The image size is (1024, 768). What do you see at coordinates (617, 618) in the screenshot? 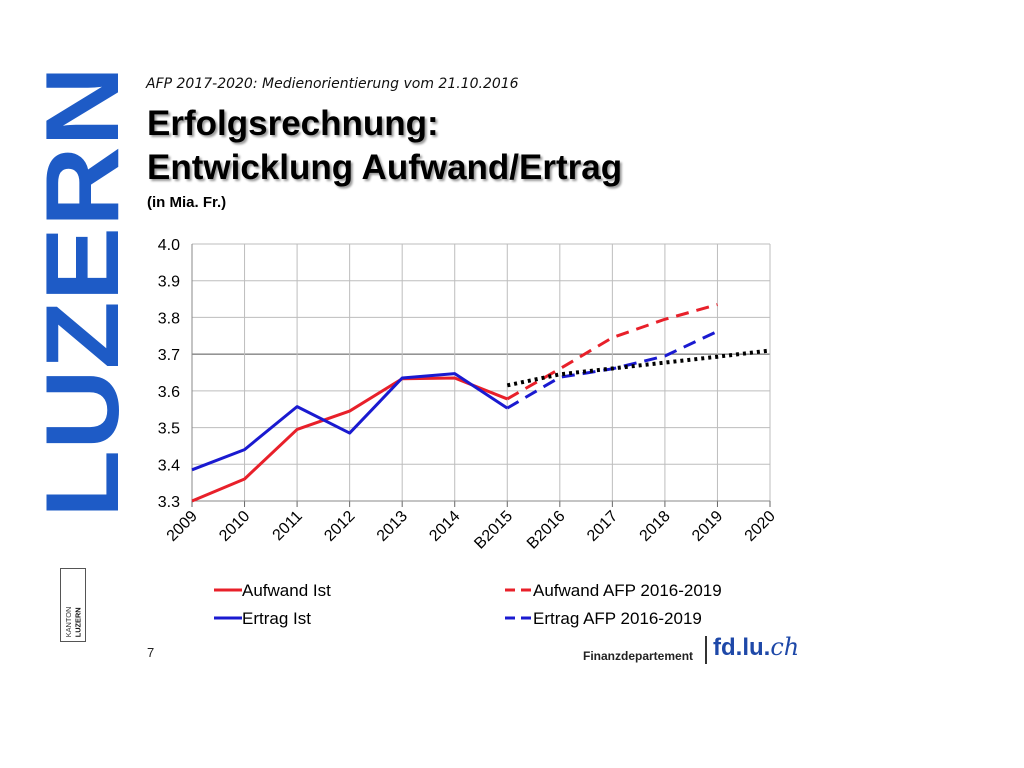
I see `legend-label: Ertrag AFP 2016-2019` at bounding box center [617, 618].